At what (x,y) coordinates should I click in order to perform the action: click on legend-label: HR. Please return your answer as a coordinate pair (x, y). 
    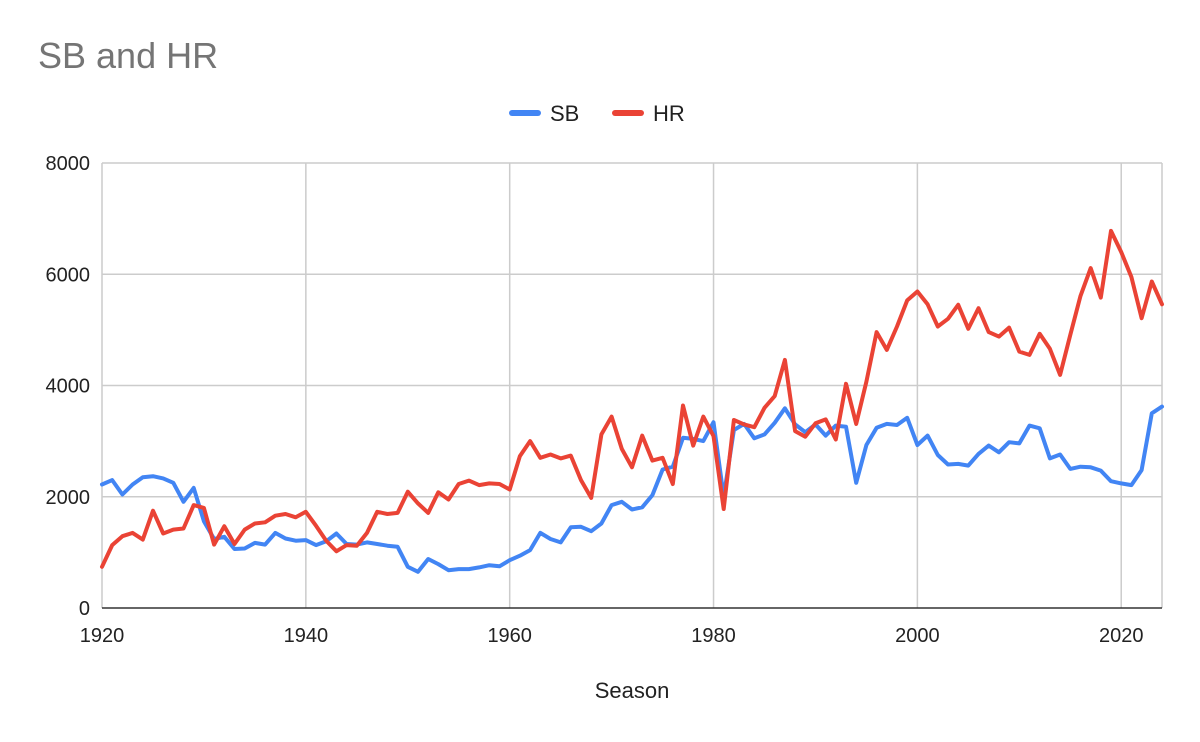
    Looking at the image, I should click on (669, 113).